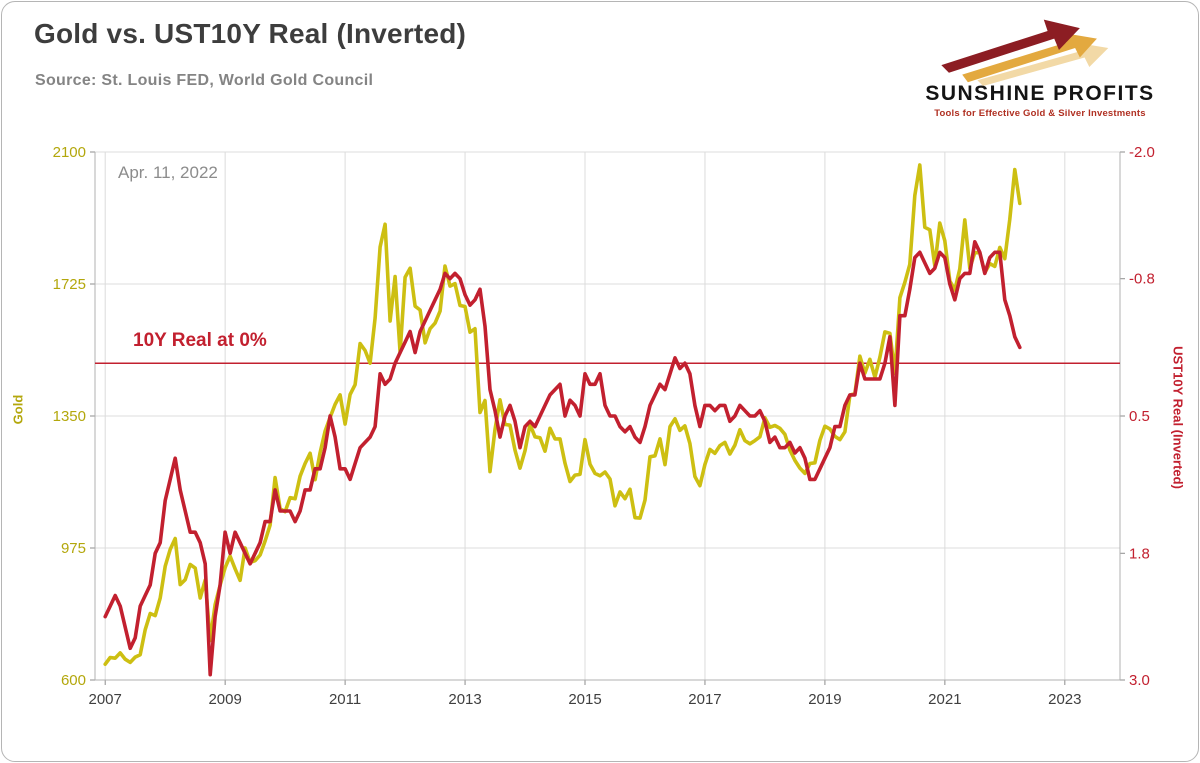 This screenshot has height=763, width=1200. Describe the element at coordinates (944, 699) in the screenshot. I see `x-tick-label: 2021` at that location.